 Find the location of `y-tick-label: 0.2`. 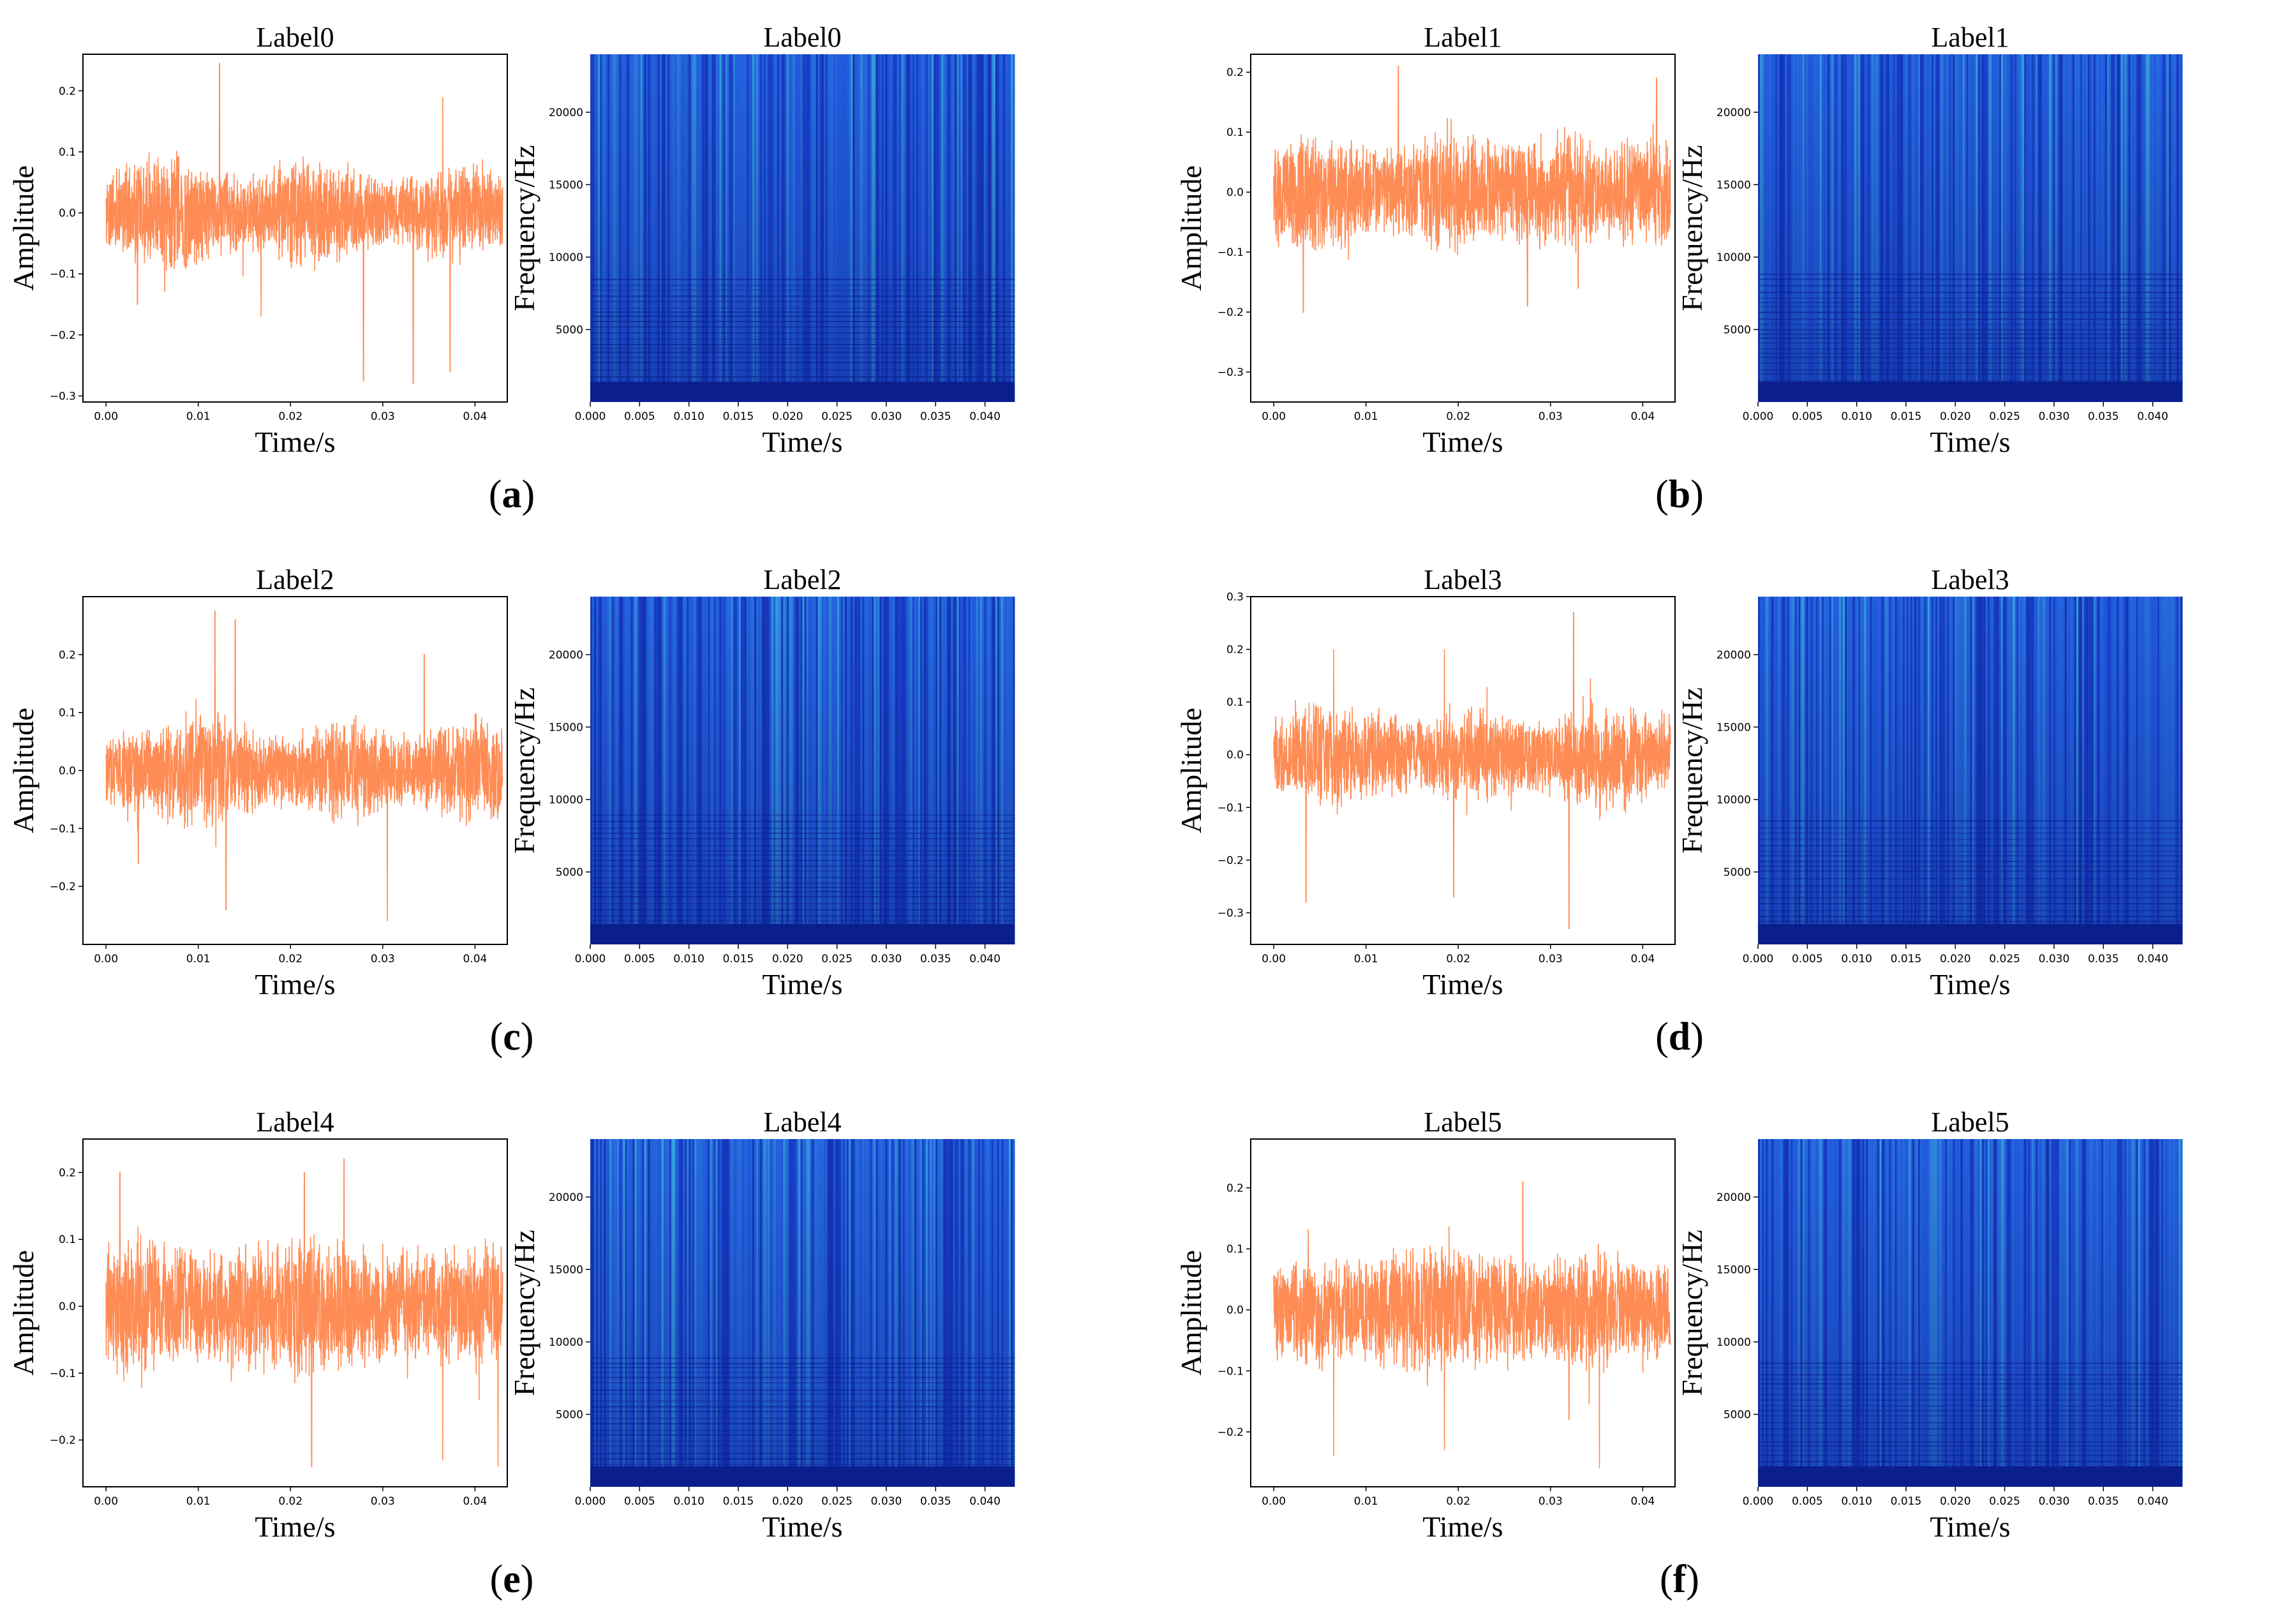

y-tick-label: 0.2 is located at coordinates (68, 656).